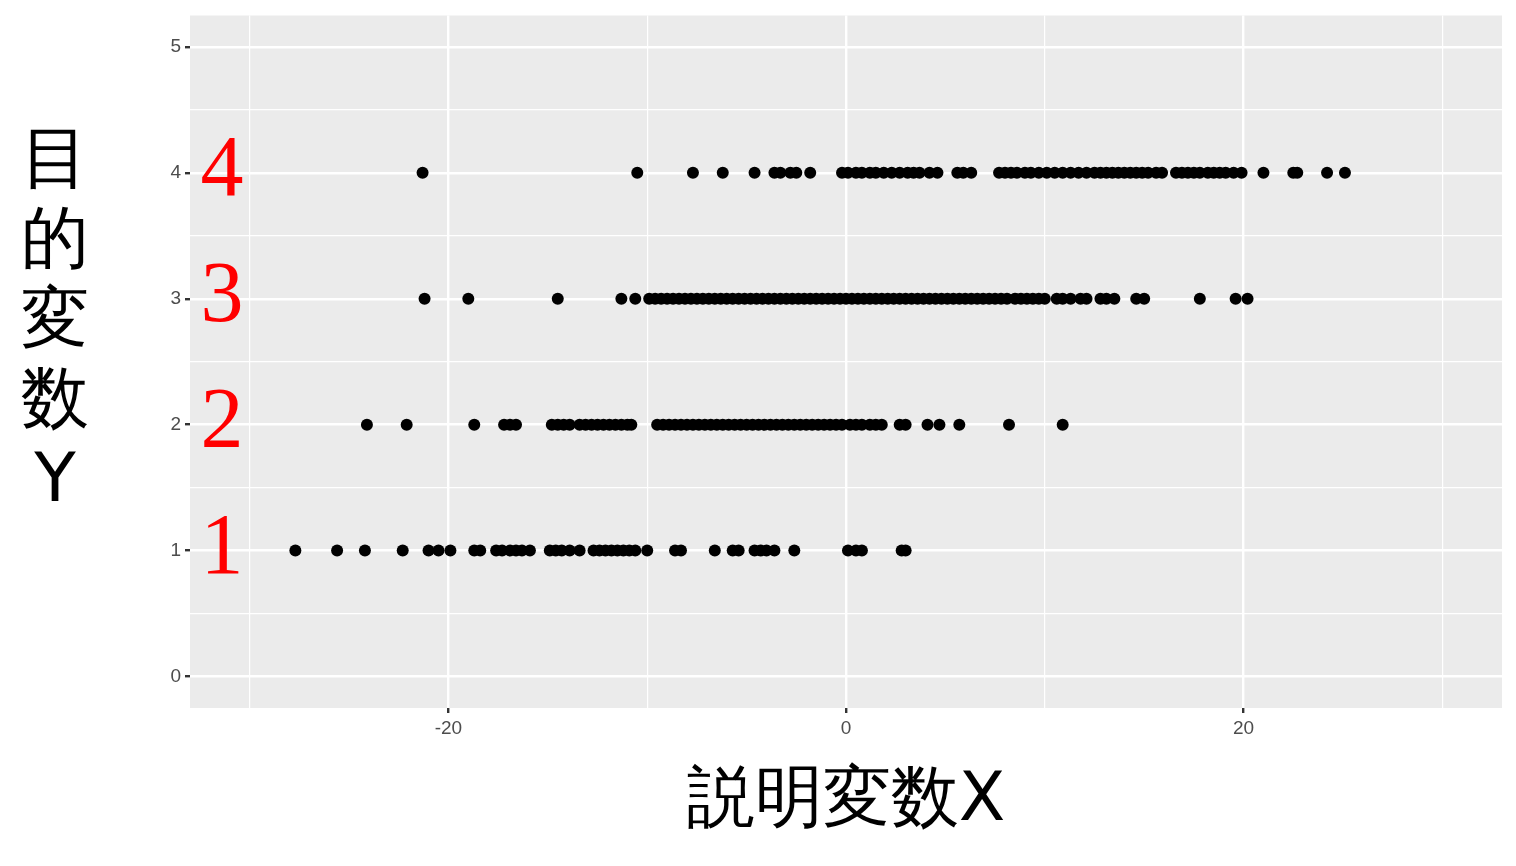 This screenshot has width=1516, height=866. Describe the element at coordinates (1244, 727) in the screenshot. I see `x-tick-label: 20` at that location.